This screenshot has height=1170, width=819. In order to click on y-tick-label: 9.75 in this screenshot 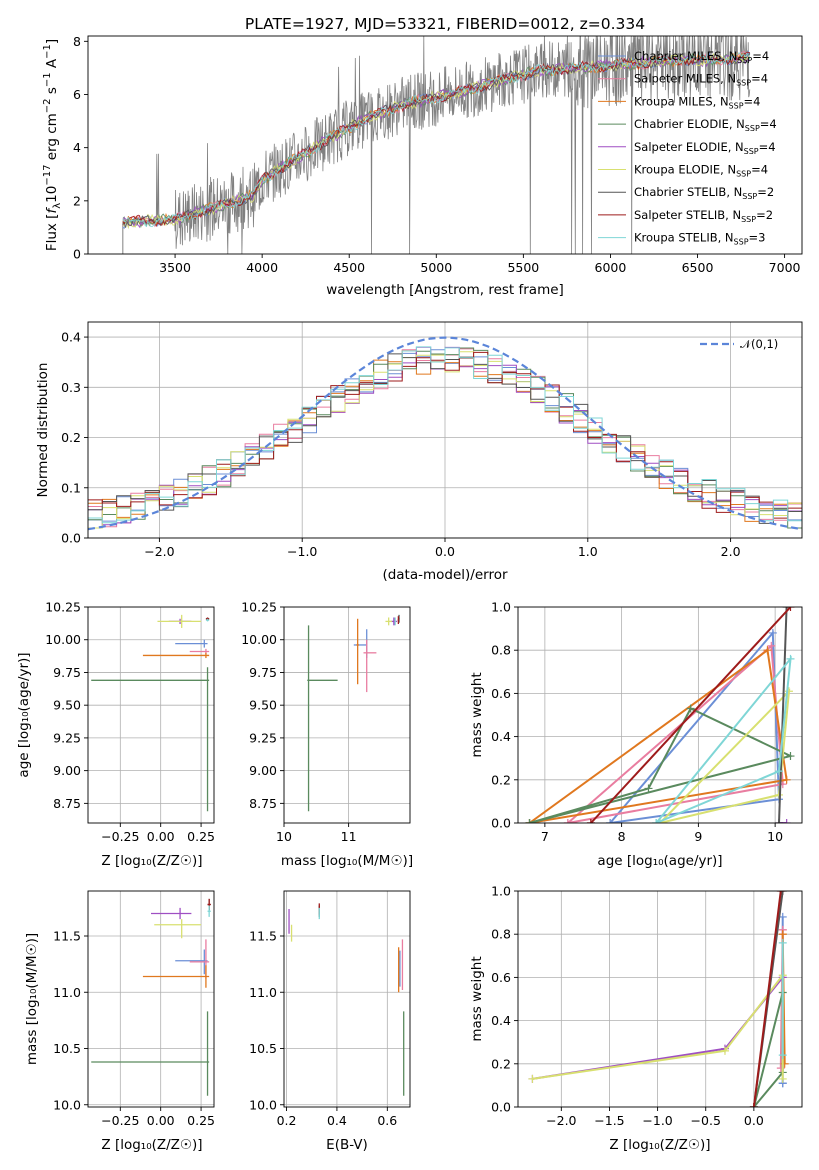, I will do `click(263, 672)`.